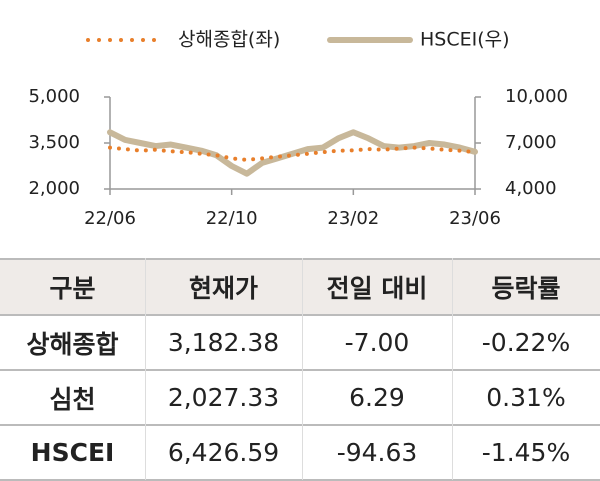  What do you see at coordinates (536, 96) in the screenshot?
I see `y2-tick-label: 10,000` at bounding box center [536, 96].